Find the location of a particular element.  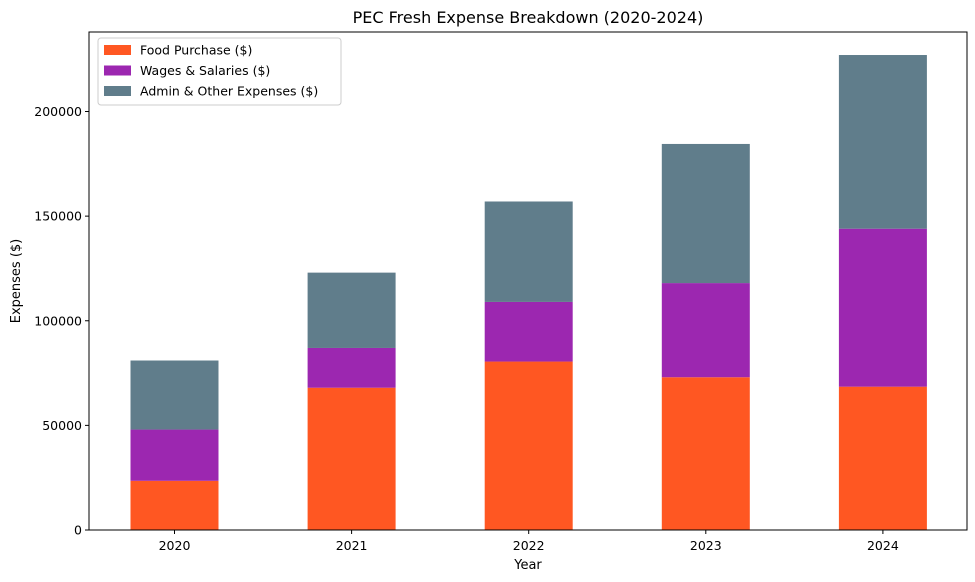

x-tick-label: 2022 is located at coordinates (529, 545).